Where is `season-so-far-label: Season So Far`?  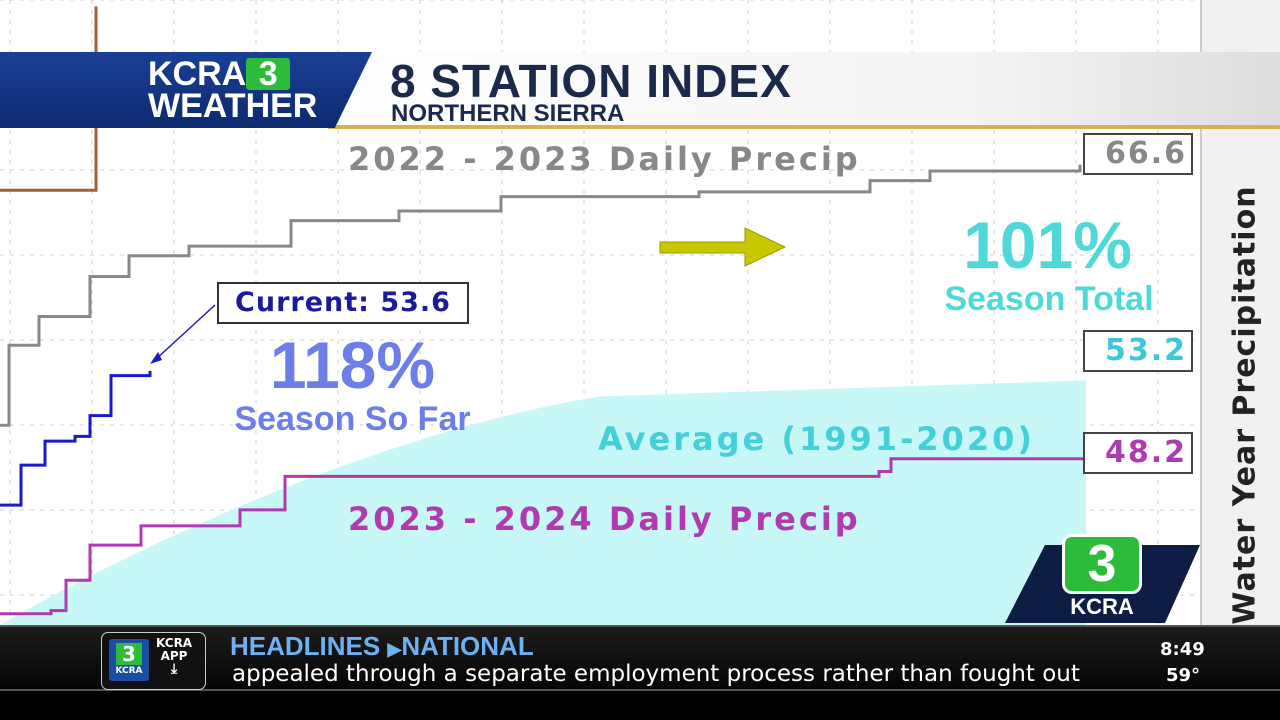
season-so-far-label: Season So Far is located at coordinates (352, 419).